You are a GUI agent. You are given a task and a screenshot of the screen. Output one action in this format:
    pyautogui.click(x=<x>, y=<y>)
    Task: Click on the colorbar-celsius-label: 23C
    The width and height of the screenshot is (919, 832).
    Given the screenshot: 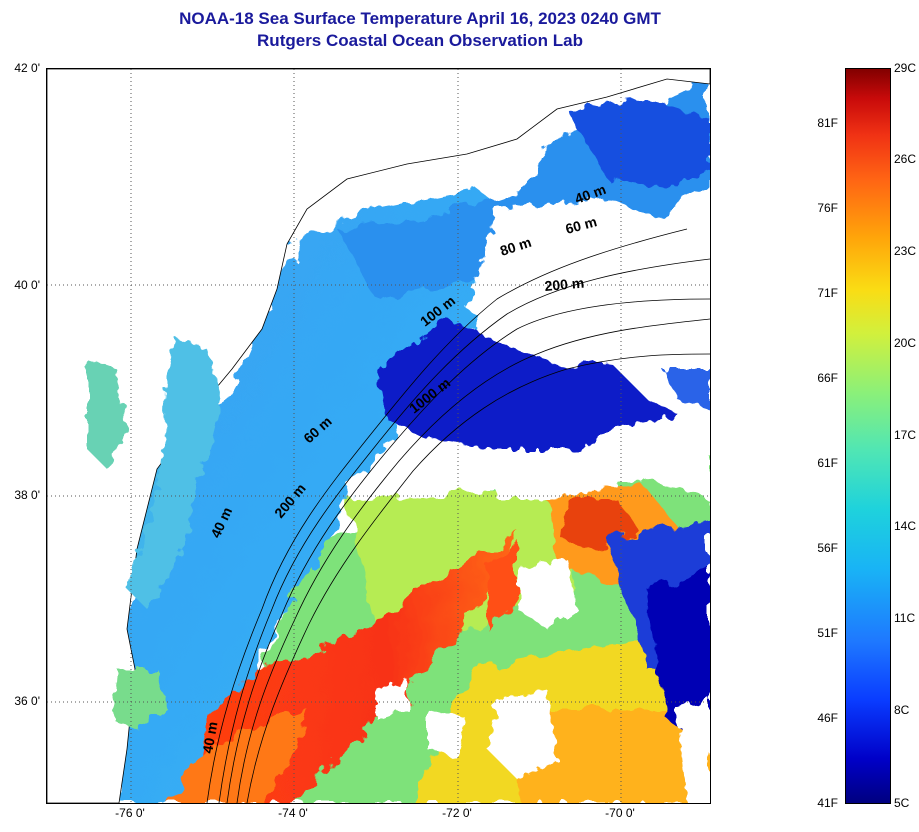 What is the action you would take?
    pyautogui.click(x=905, y=251)
    